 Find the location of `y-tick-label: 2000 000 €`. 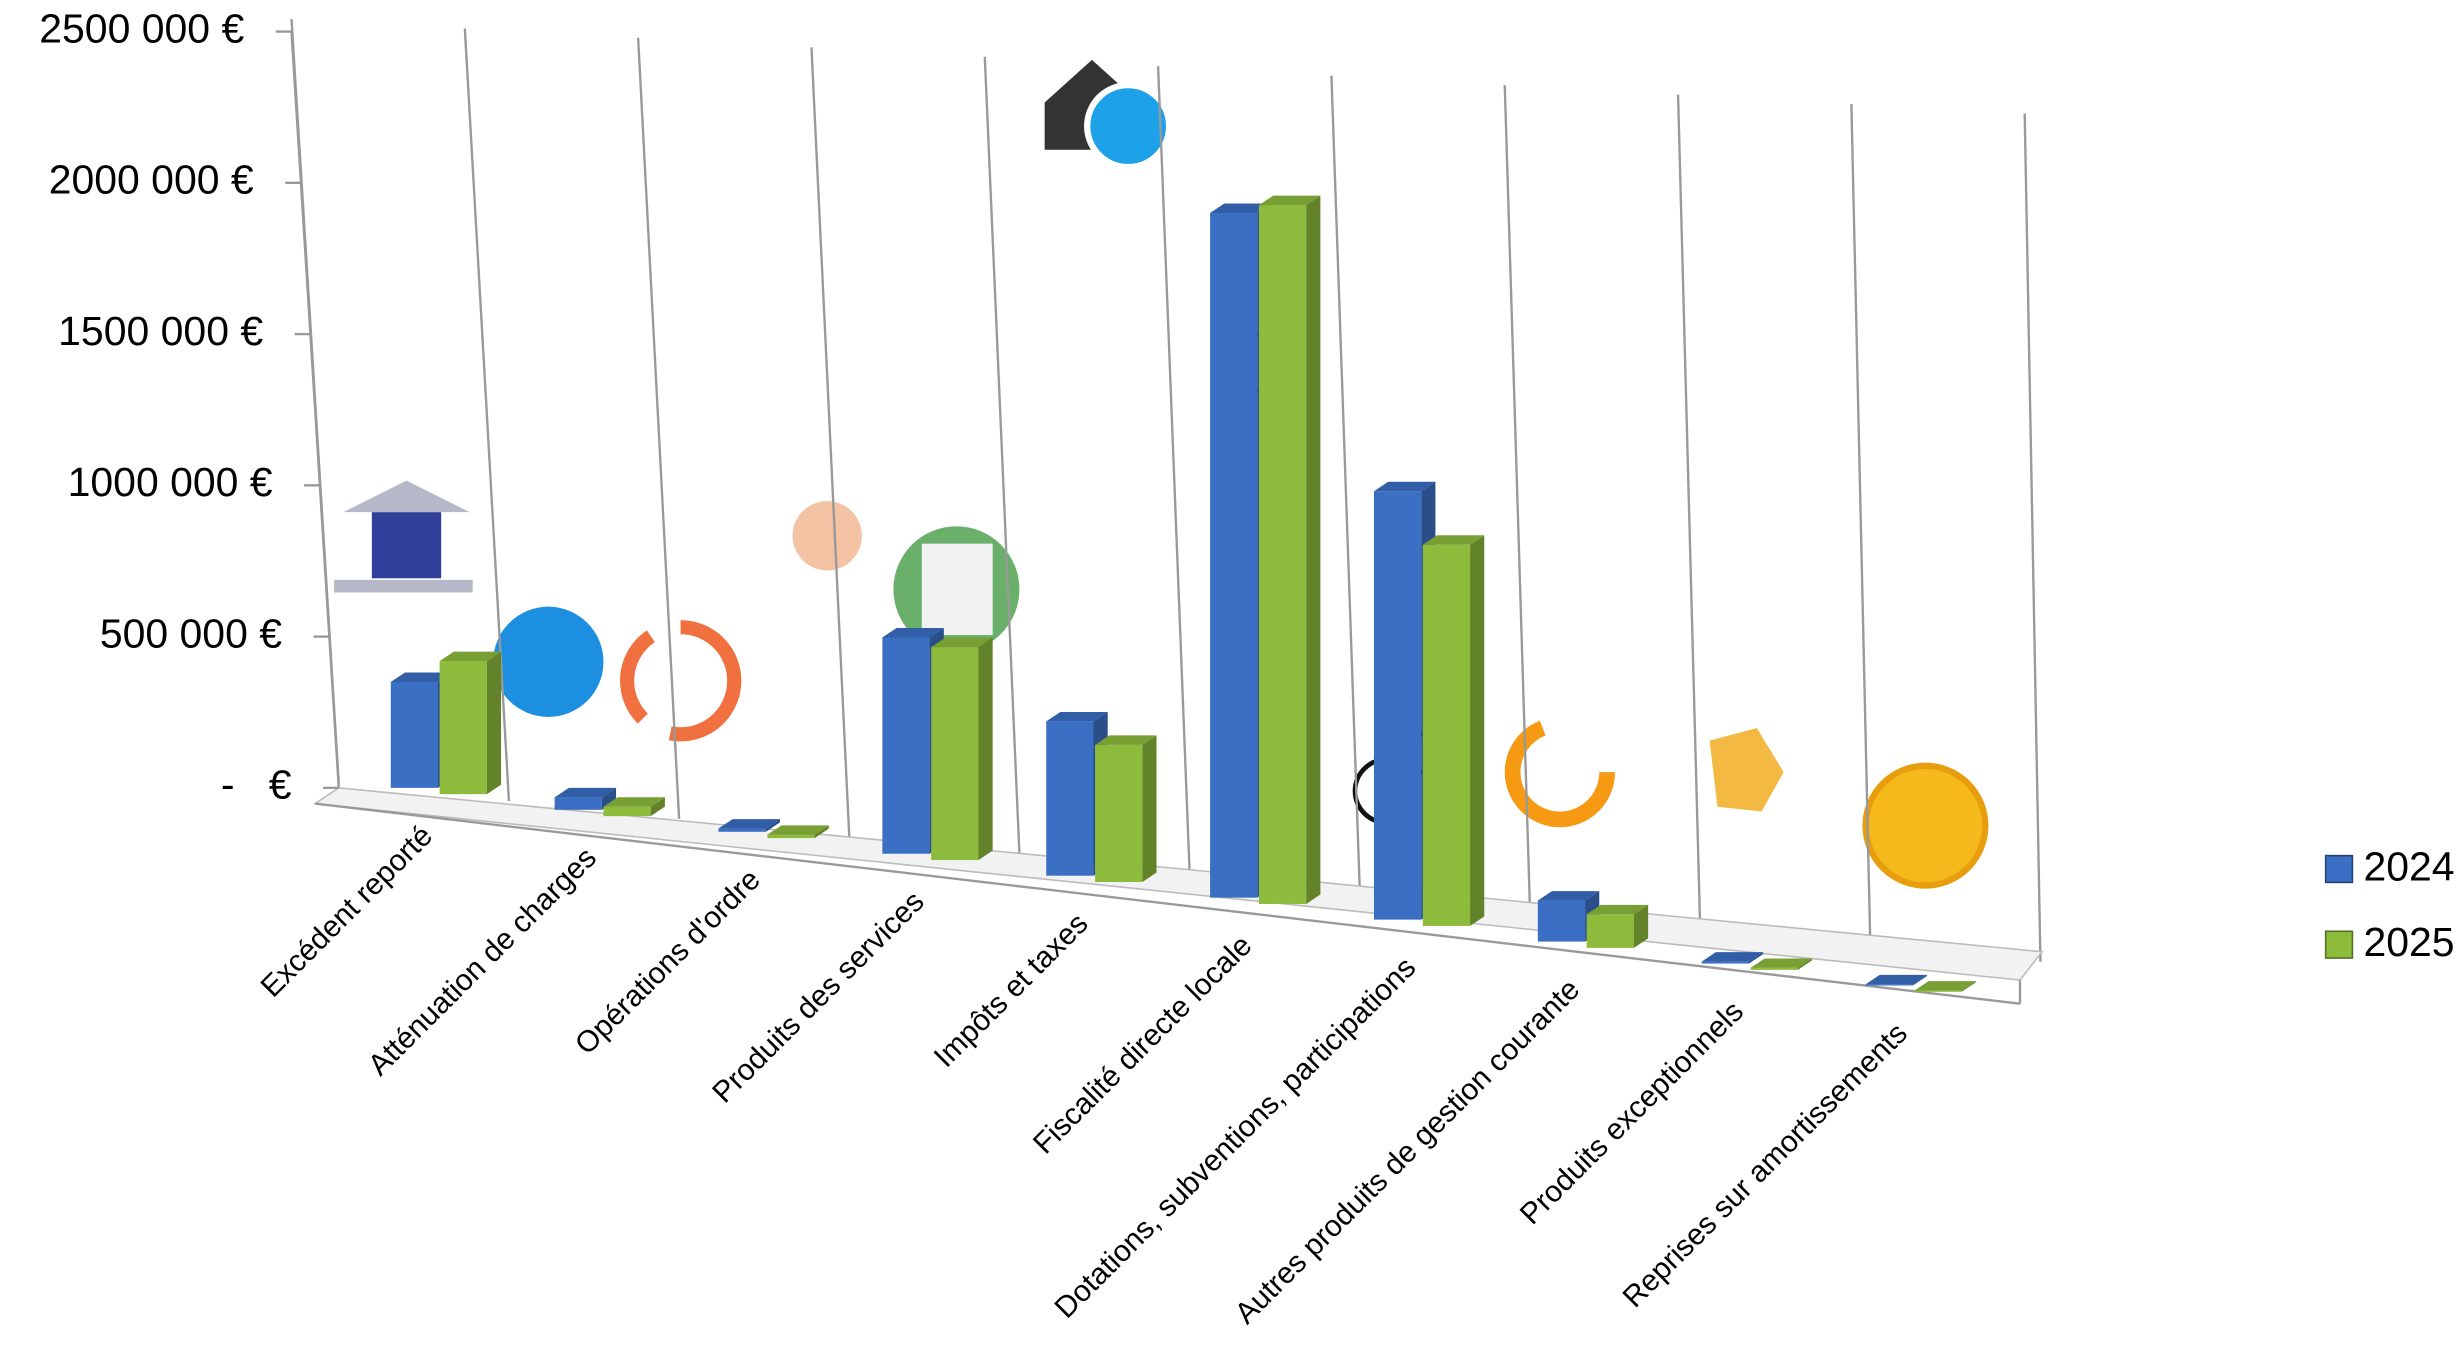

y-tick-label: 2000 000 € is located at coordinates (151, 180).